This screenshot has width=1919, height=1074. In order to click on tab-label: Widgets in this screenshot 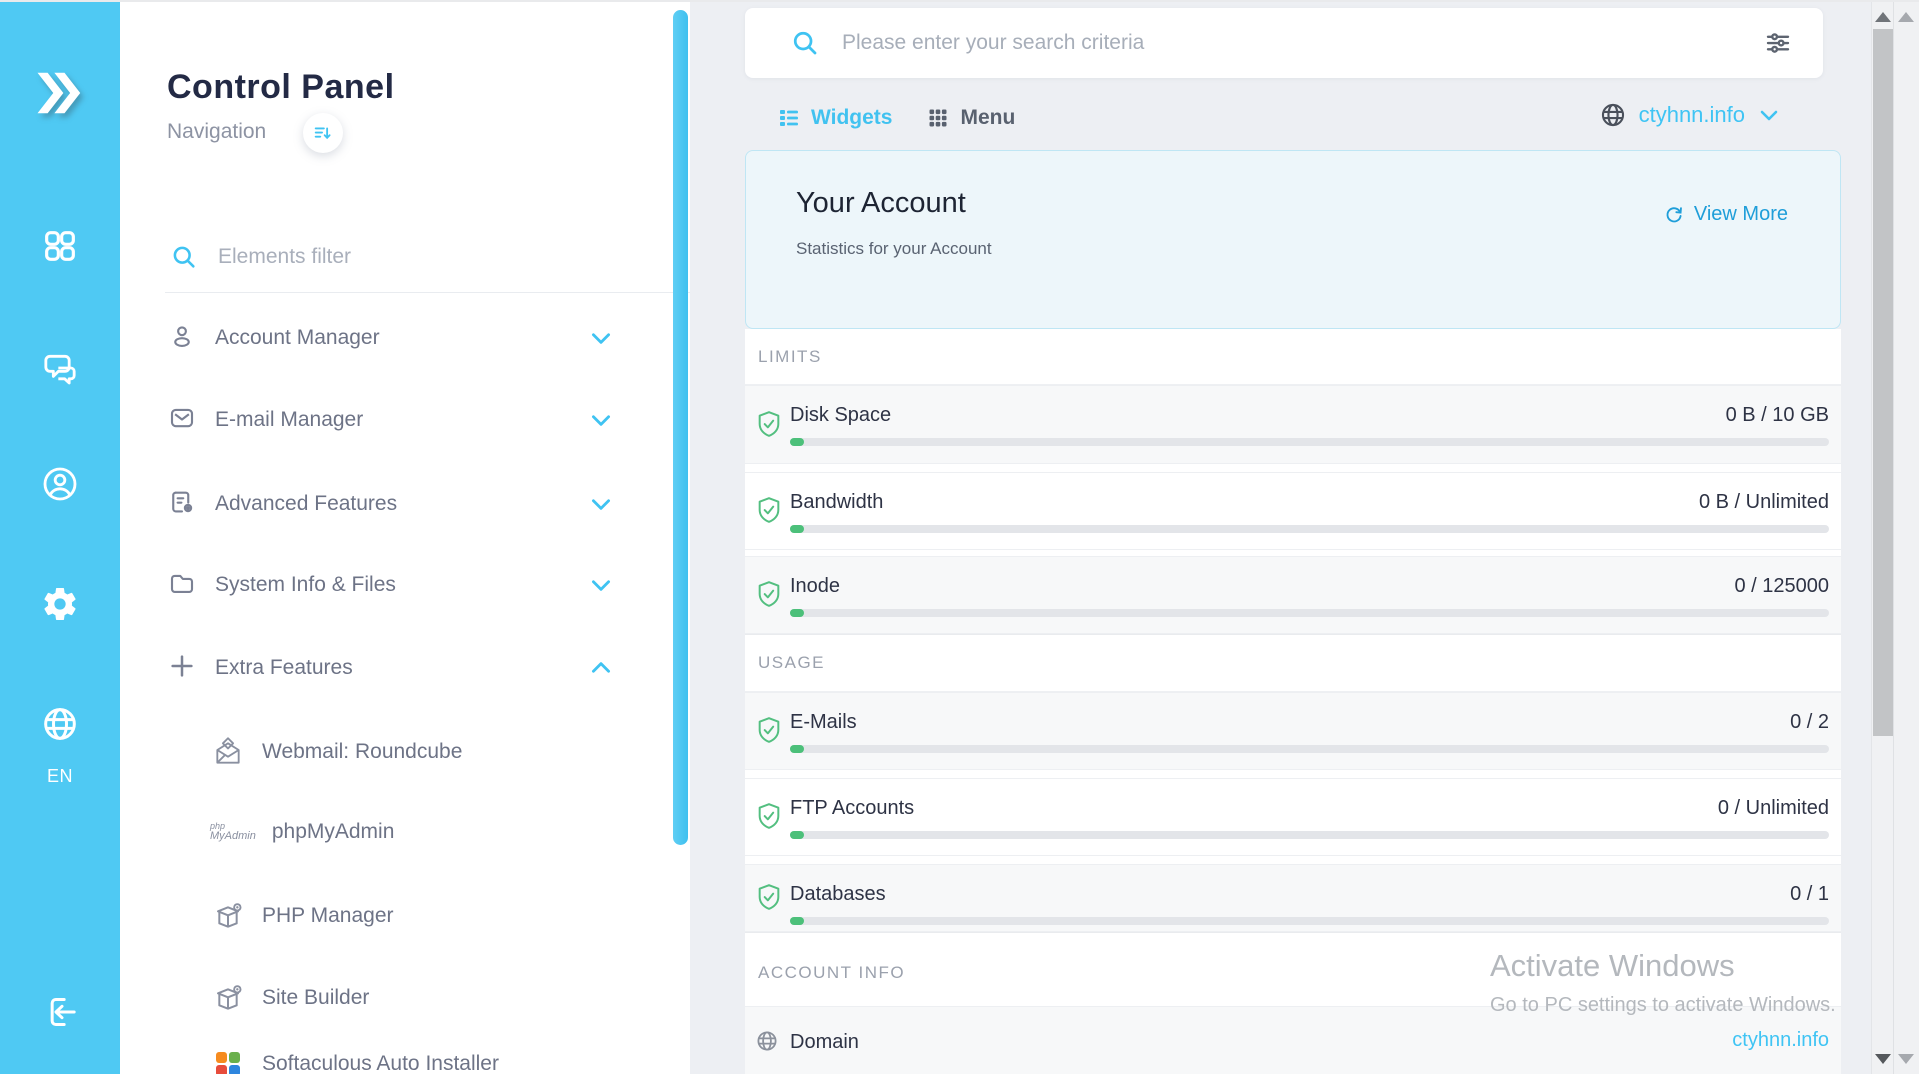, I will do `click(852, 117)`.